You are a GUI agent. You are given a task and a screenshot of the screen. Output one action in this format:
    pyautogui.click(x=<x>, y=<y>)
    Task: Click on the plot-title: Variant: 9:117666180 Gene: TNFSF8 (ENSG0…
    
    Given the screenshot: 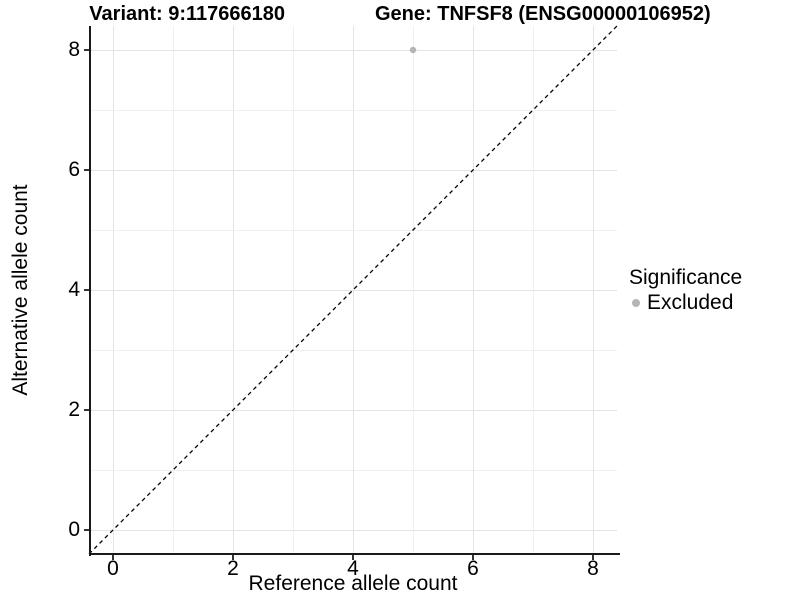 What is the action you would take?
    pyautogui.click(x=400, y=14)
    